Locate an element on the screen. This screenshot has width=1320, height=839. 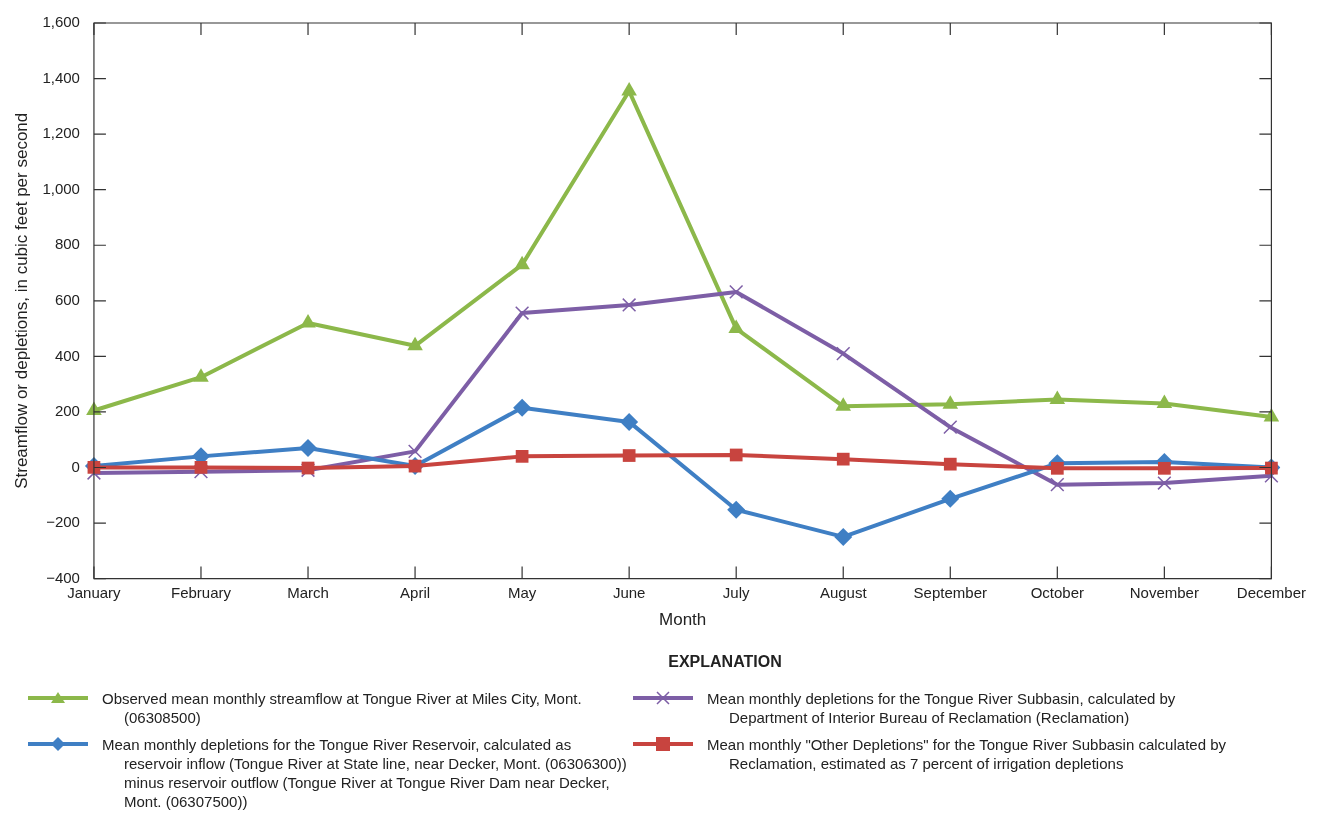
y-tick-label: −200 is located at coordinates (63, 522).